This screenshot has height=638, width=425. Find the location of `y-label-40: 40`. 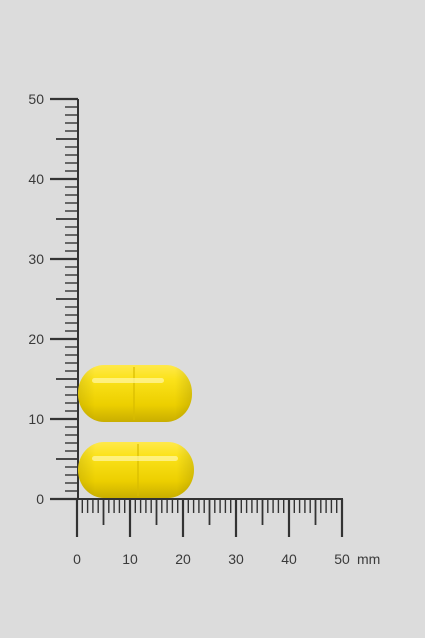

y-label-40: 40 is located at coordinates (36, 179).